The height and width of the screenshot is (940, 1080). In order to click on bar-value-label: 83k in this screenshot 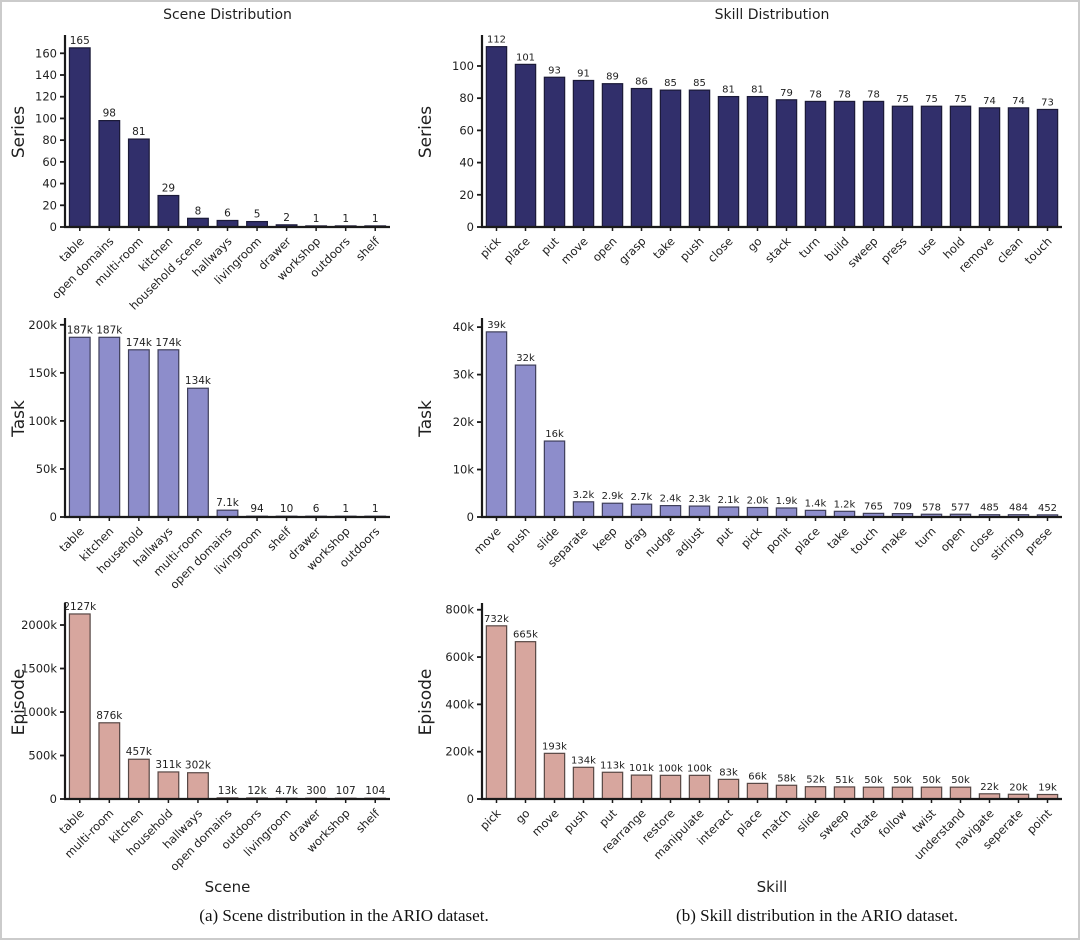, I will do `click(728, 772)`.